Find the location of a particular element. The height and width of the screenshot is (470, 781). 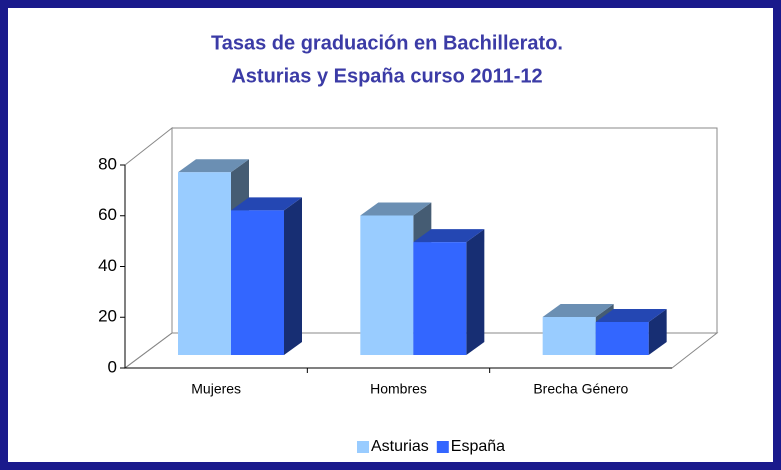

y-tick-label: 60 is located at coordinates (107, 214).